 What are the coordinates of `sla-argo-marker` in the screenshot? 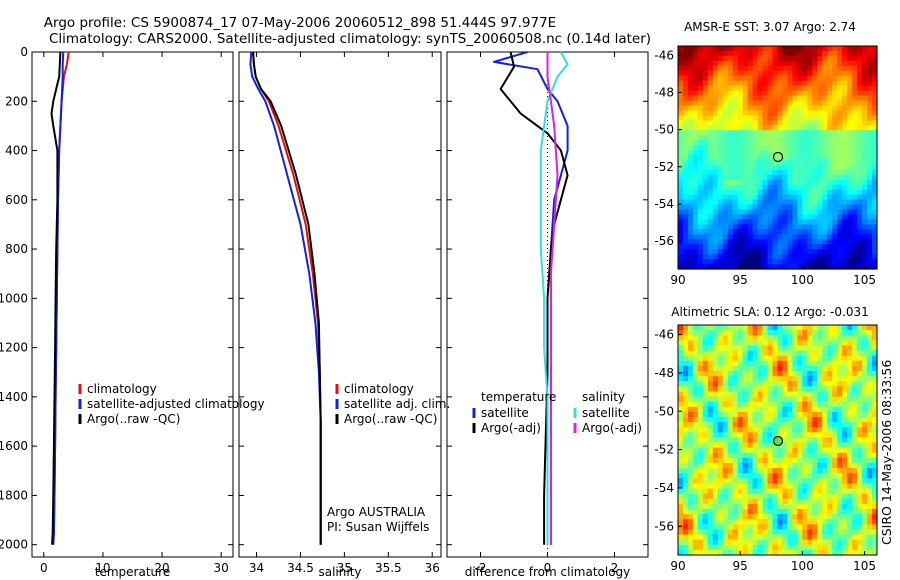 It's located at (778, 441).